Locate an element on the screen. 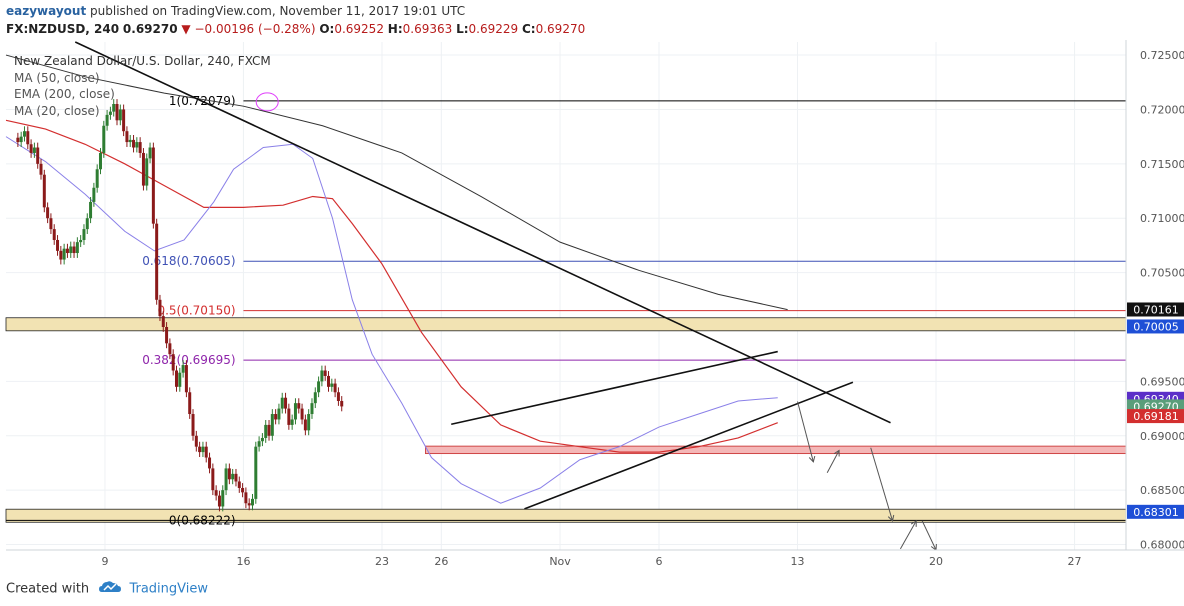 This screenshot has height=606, width=1184. price-tick-label: 0.69500 is located at coordinates (1162, 381).